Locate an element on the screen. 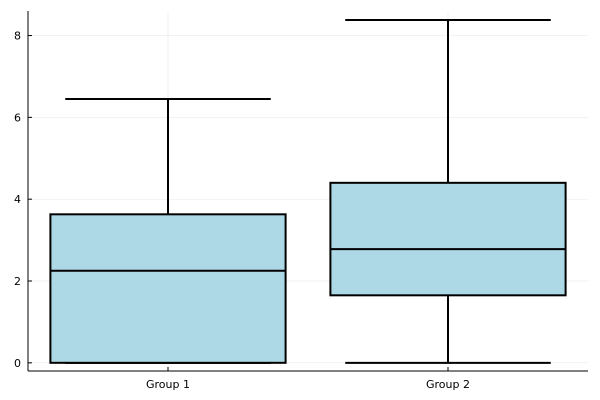 This screenshot has height=400, width=600. x-tick-labels: Group 1 Group 2 is located at coordinates (308, 379).